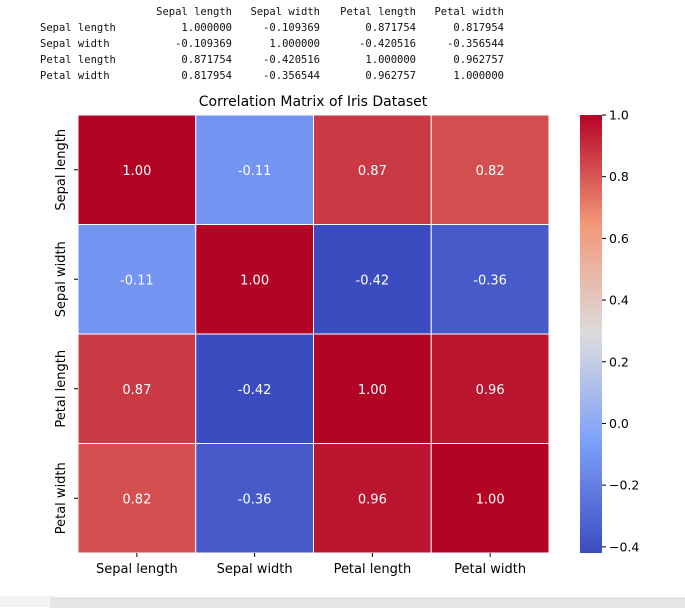 The height and width of the screenshot is (608, 685). I want to click on colorbar-tick-label: −0.2, so click(624, 485).